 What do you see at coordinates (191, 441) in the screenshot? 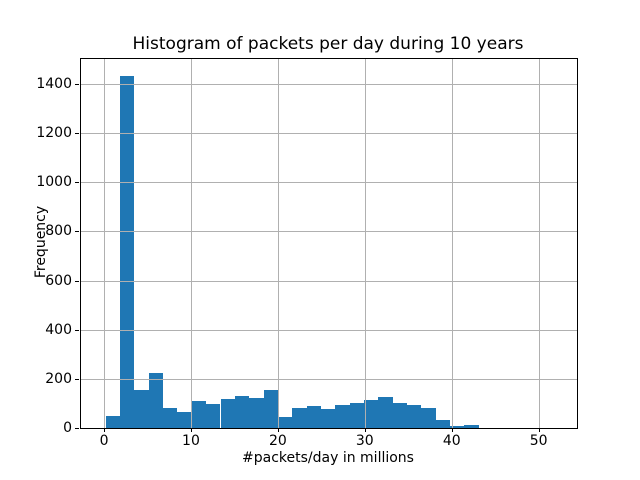
I see `x-tick-label: 10` at bounding box center [191, 441].